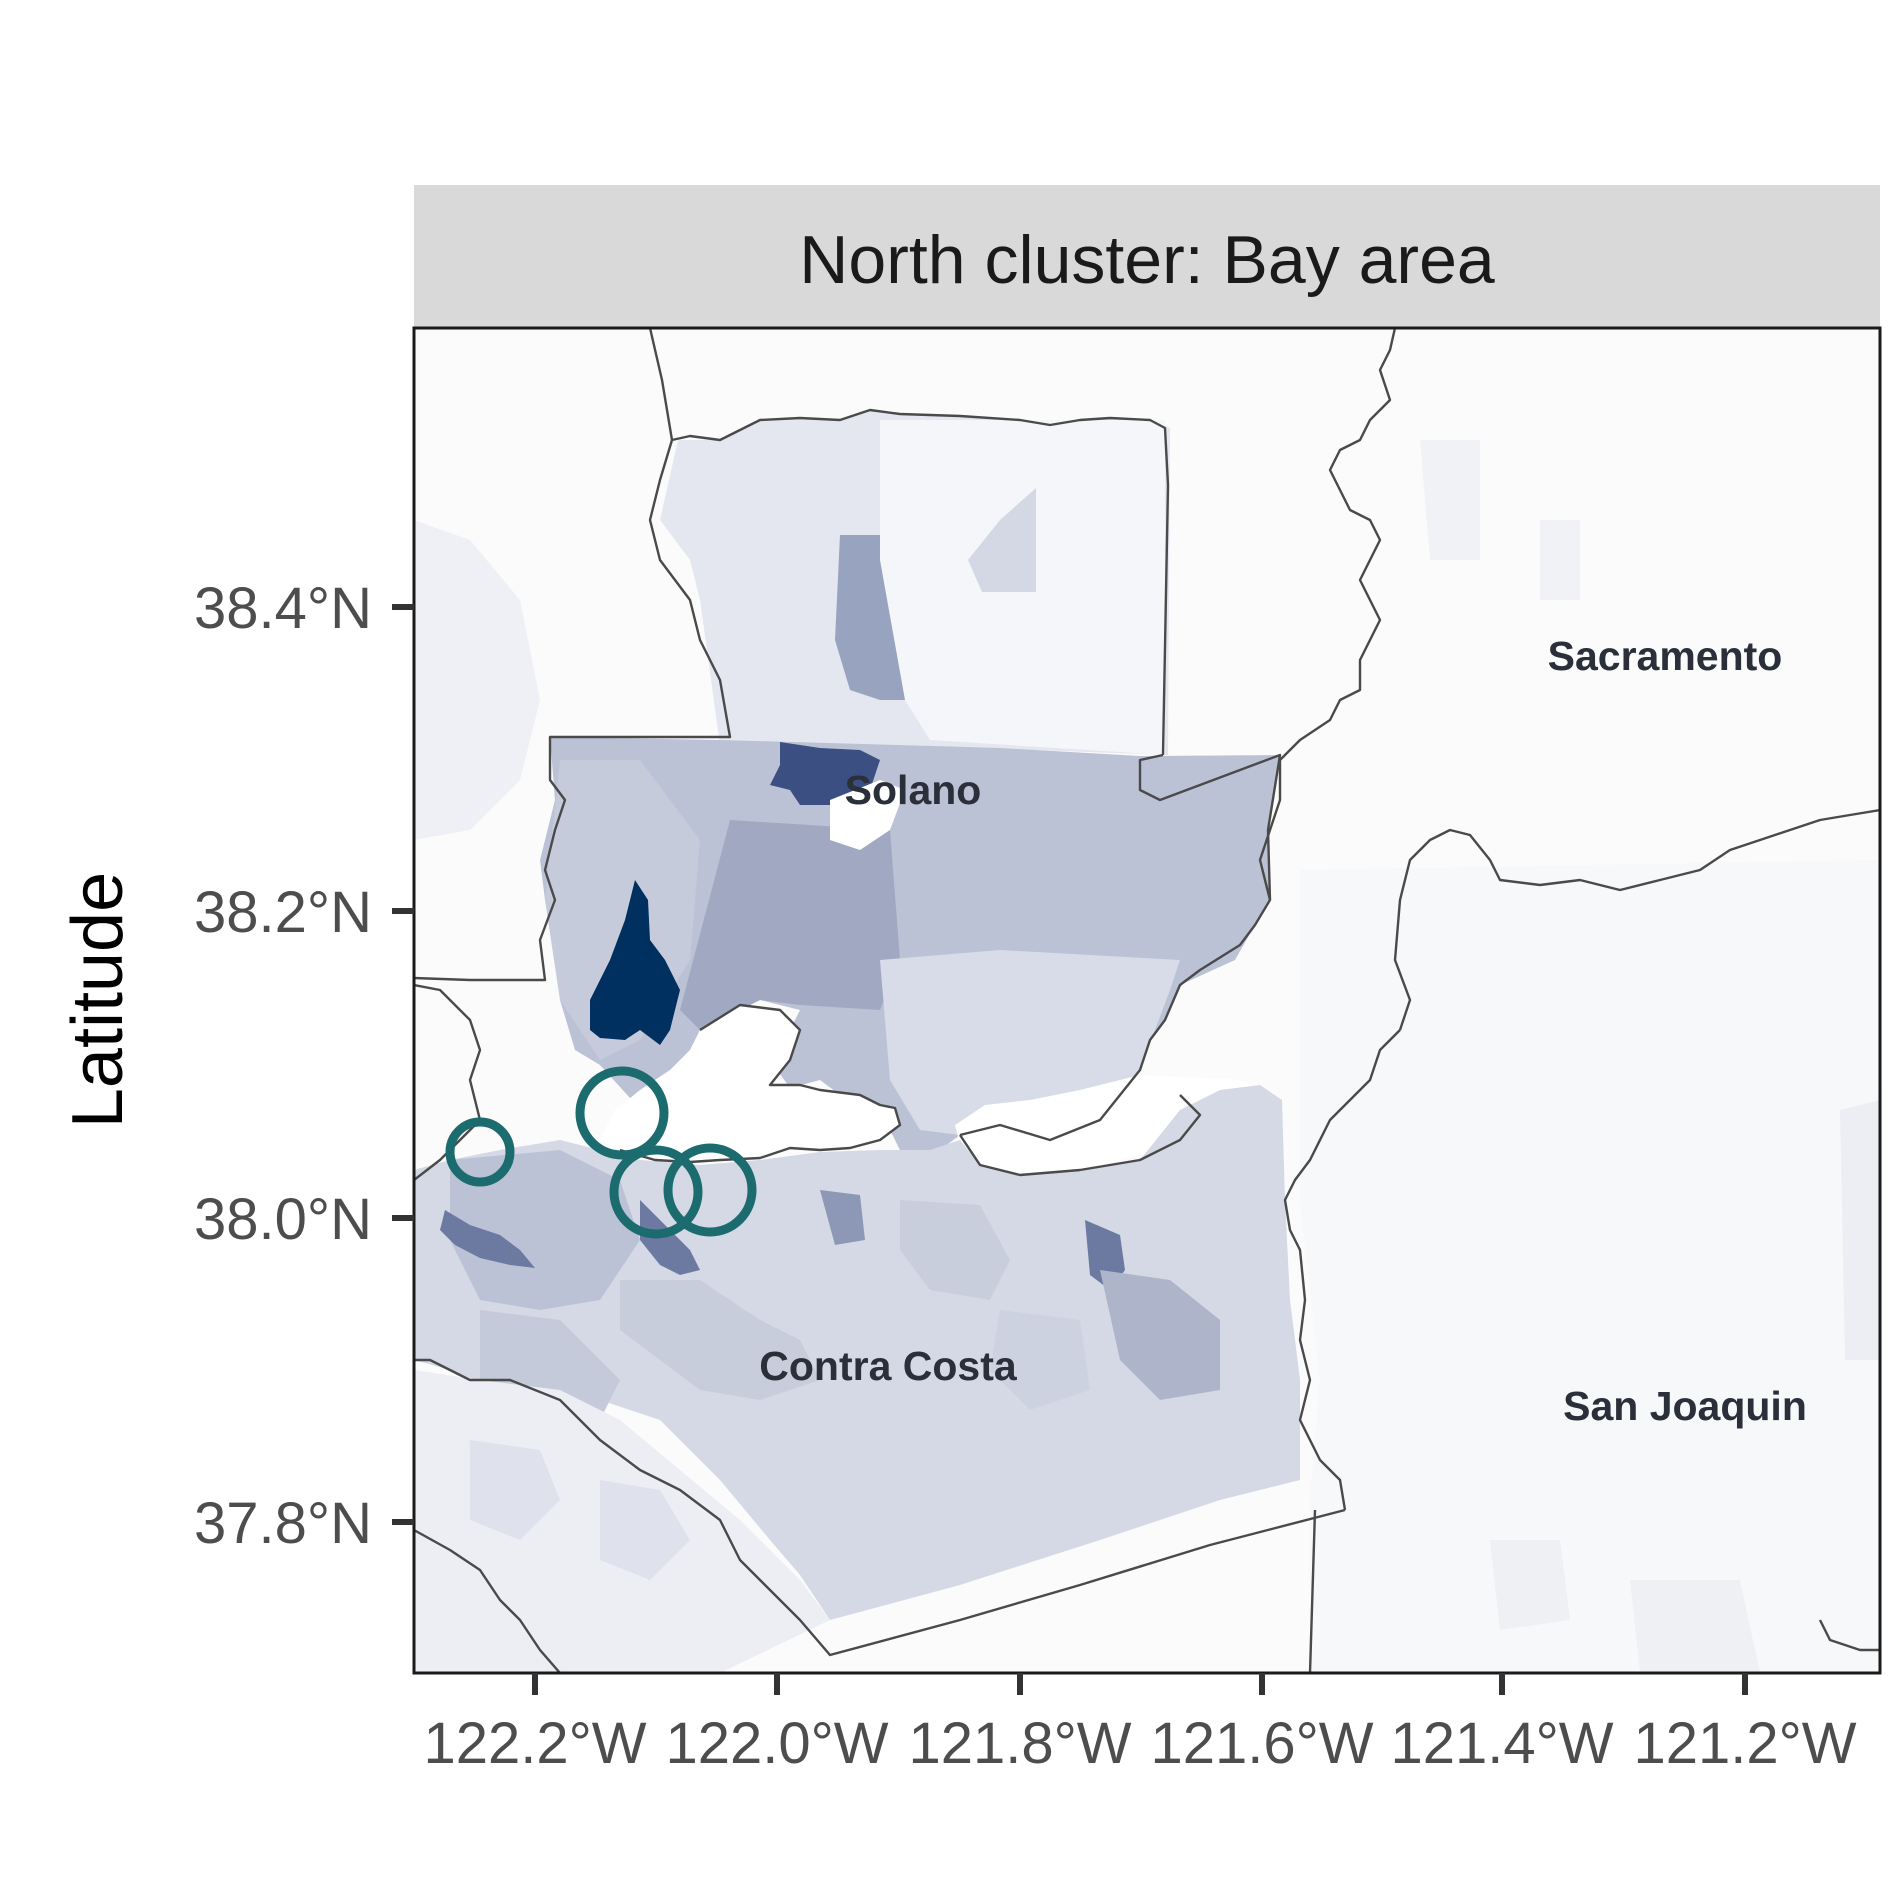 The image size is (1889, 1889). I want to click on county-boundary-delta, so click(1342, 1270).